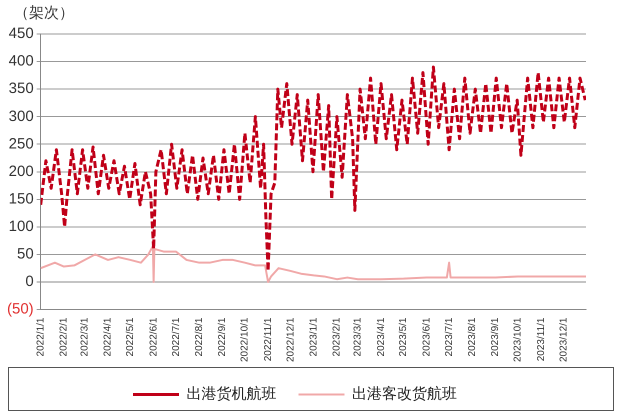 The image size is (622, 412). What do you see at coordinates (245, 339) in the screenshot?
I see `x-tick-label: 2022/10/1` at bounding box center [245, 339].